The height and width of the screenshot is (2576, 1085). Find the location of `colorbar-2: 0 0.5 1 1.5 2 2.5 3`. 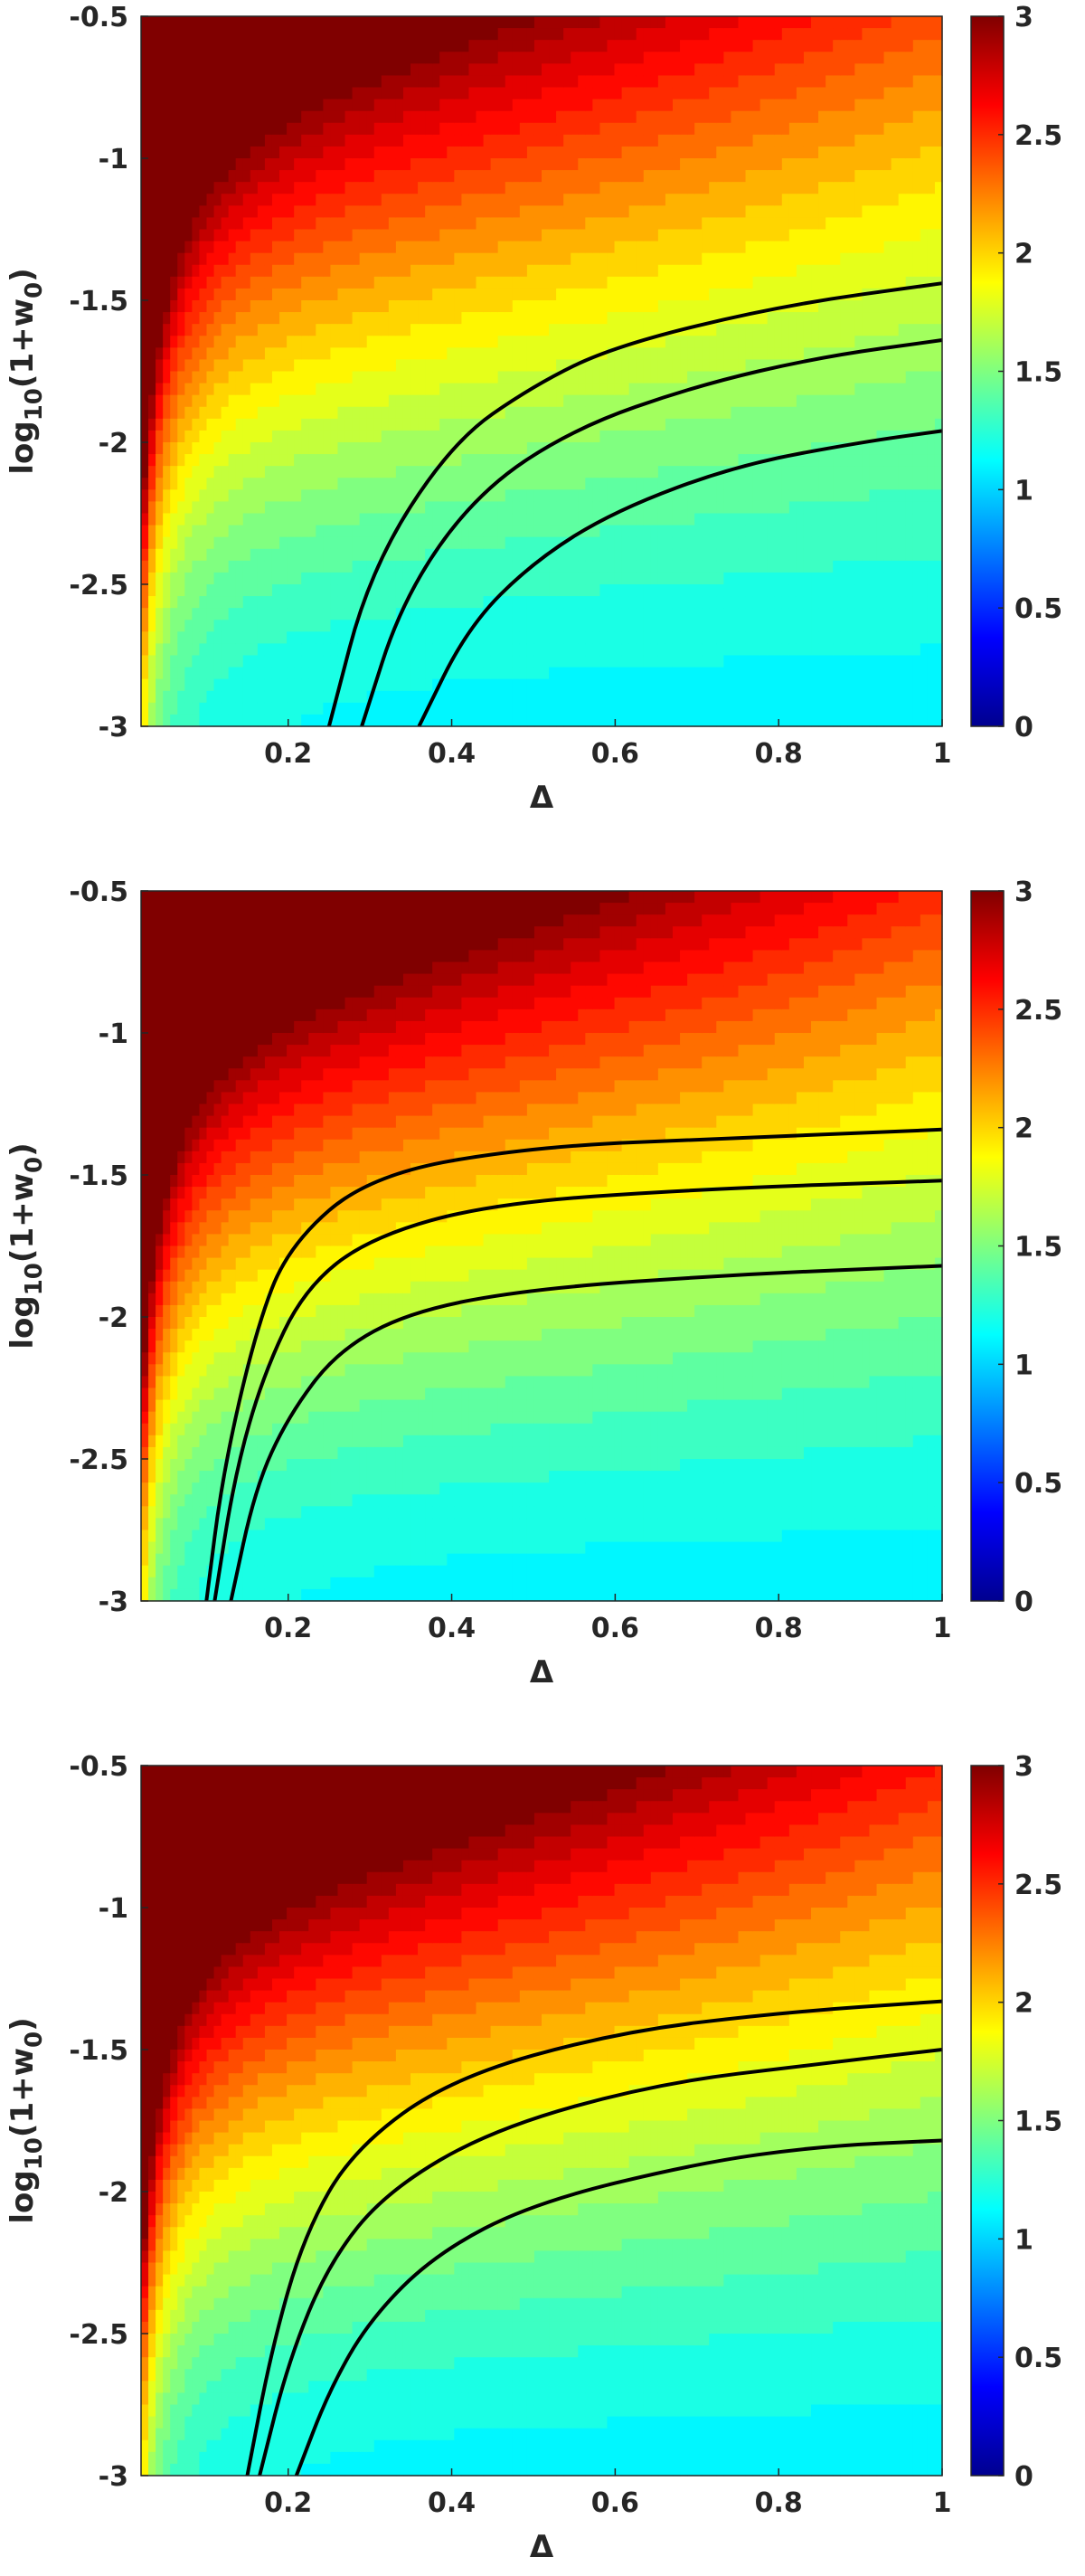

colorbar-2: 0 0.5 1 1.5 2 2.5 3 is located at coordinates (1016, 1247).